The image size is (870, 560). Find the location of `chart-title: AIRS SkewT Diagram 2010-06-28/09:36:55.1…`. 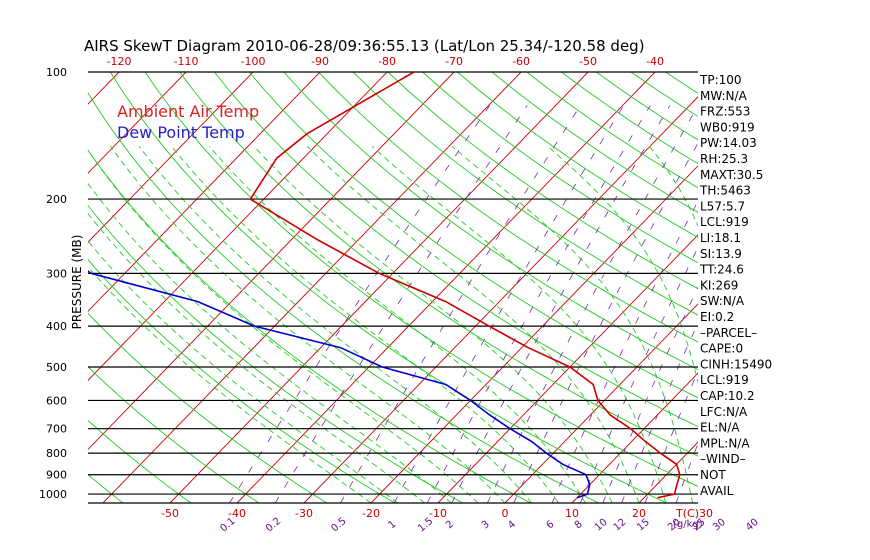

chart-title: AIRS SkewT Diagram 2010-06-28/09:36:55.1… is located at coordinates (364, 46).